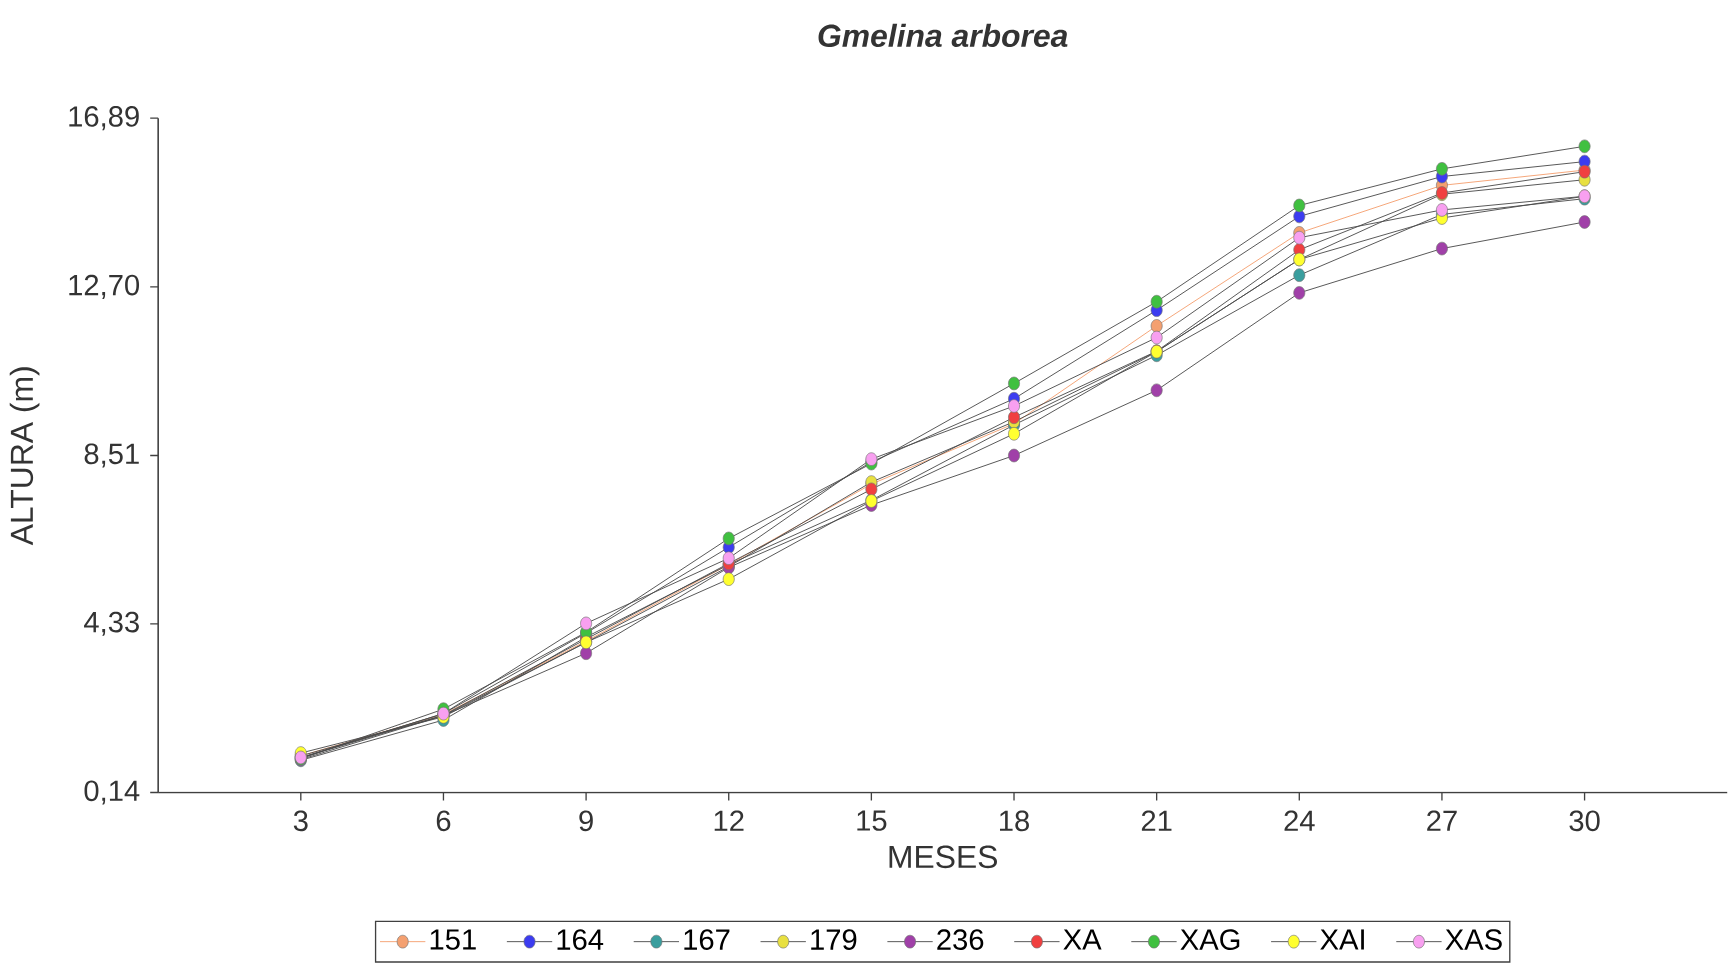  I want to click on legend-label: XA, so click(1082, 939).